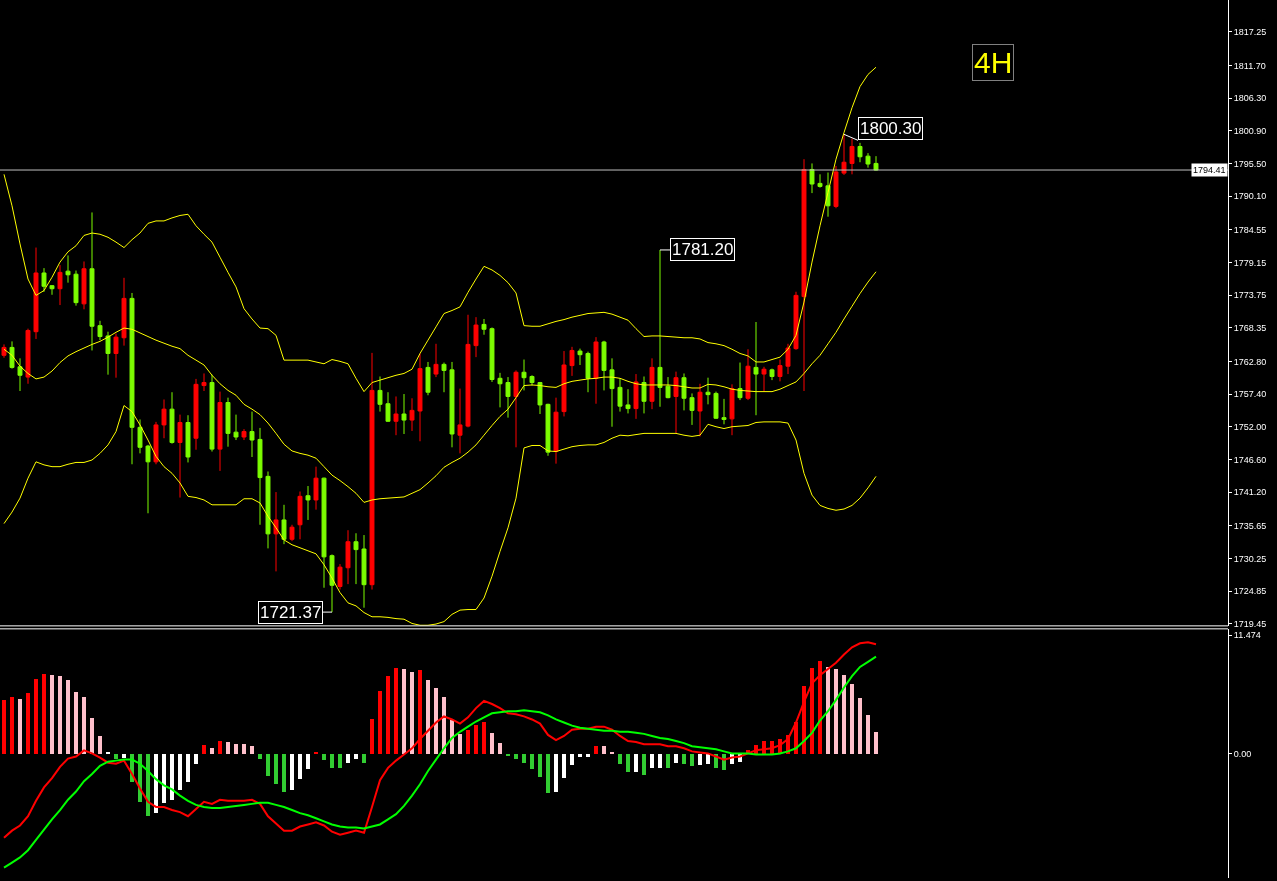  What do you see at coordinates (1250, 426) in the screenshot?
I see `y-tick-label: 1752.00` at bounding box center [1250, 426].